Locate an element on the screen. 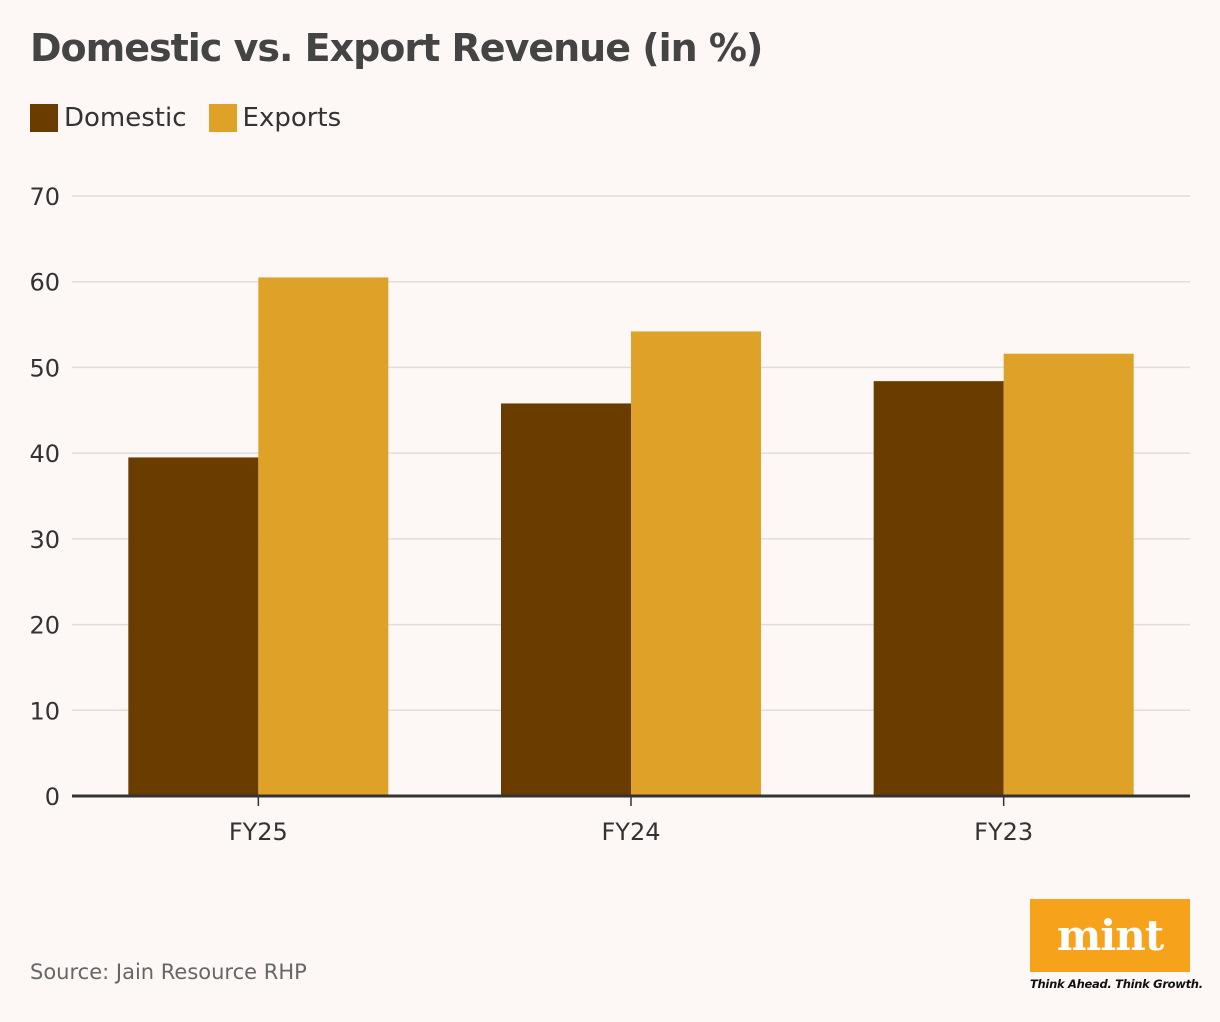 The width and height of the screenshot is (1220, 1022). mint-logo-tagline: Think Ahead. Think Growth. is located at coordinates (1116, 984).